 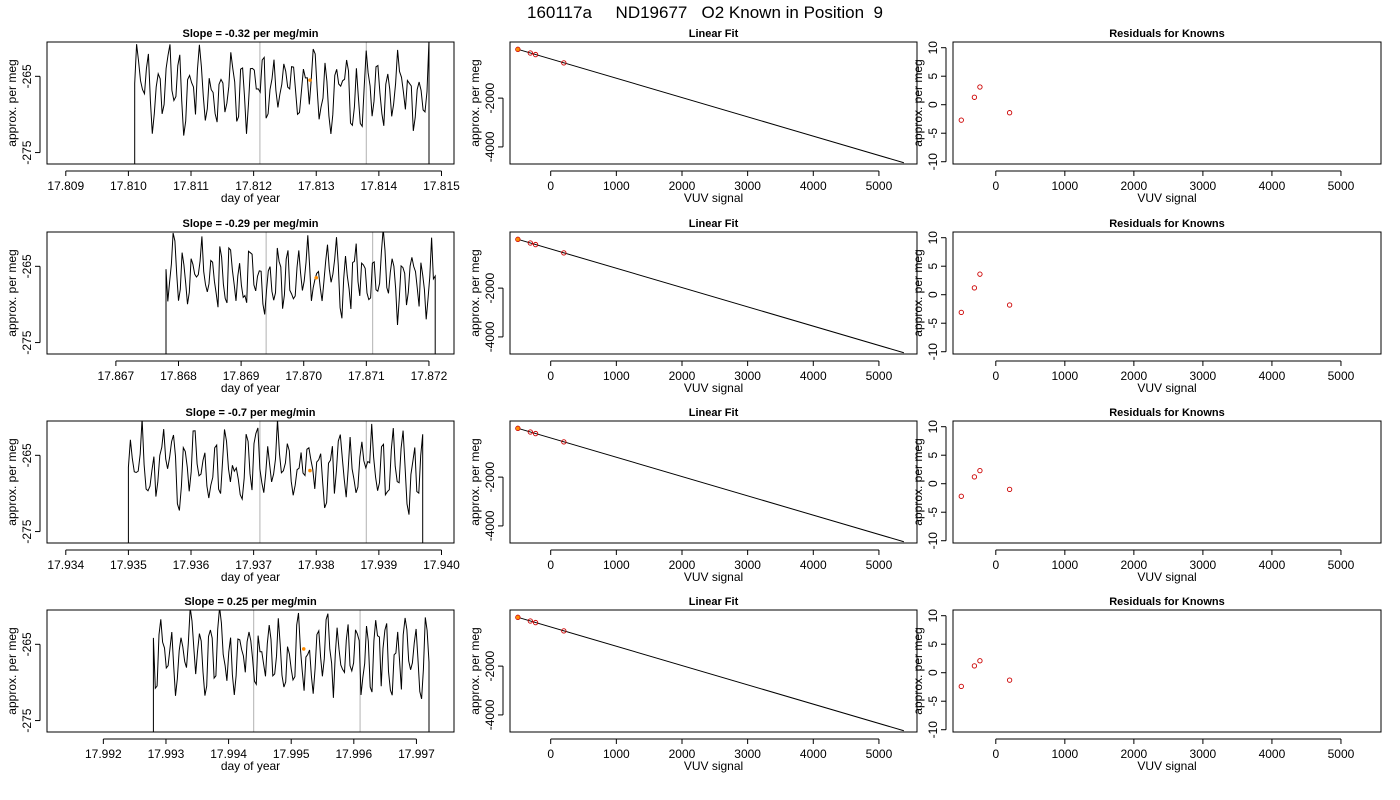 I want to click on time-series-line, so click(x=282, y=103).